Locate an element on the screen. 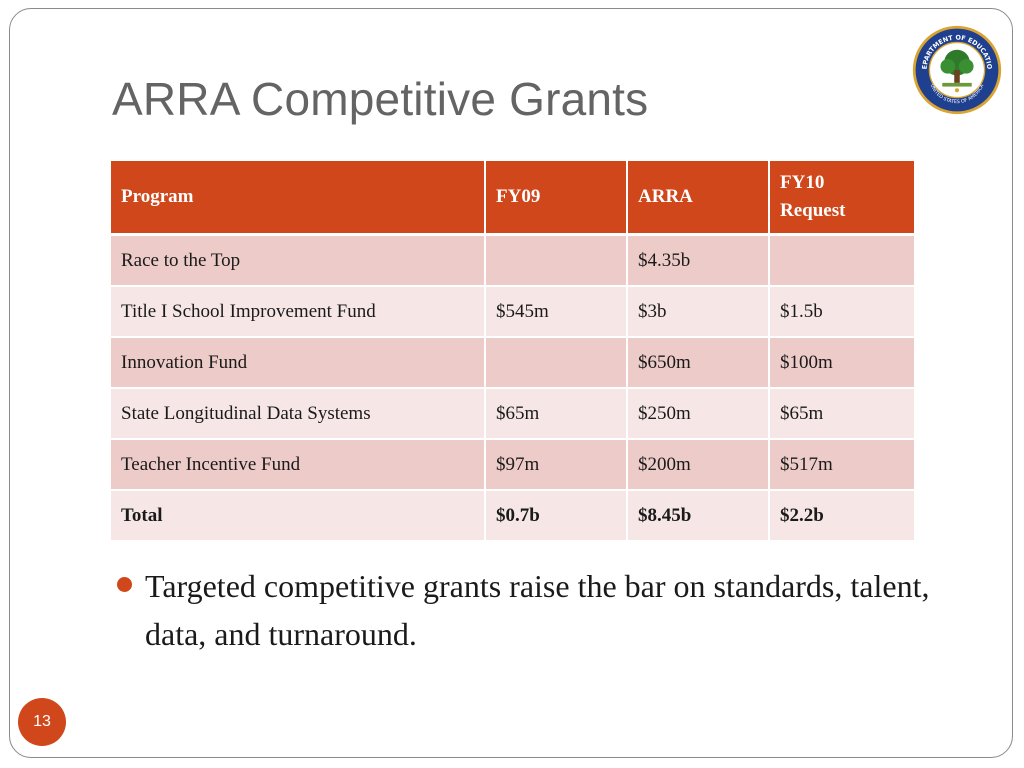 This screenshot has height=768, width=1024. cell-arra: $4.35b is located at coordinates (699, 261).